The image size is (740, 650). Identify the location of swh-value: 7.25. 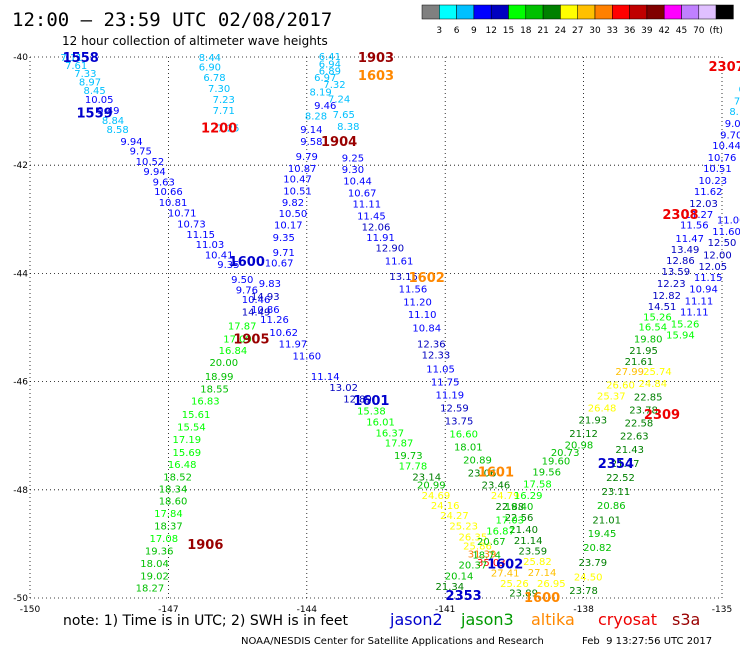
(228, 128).